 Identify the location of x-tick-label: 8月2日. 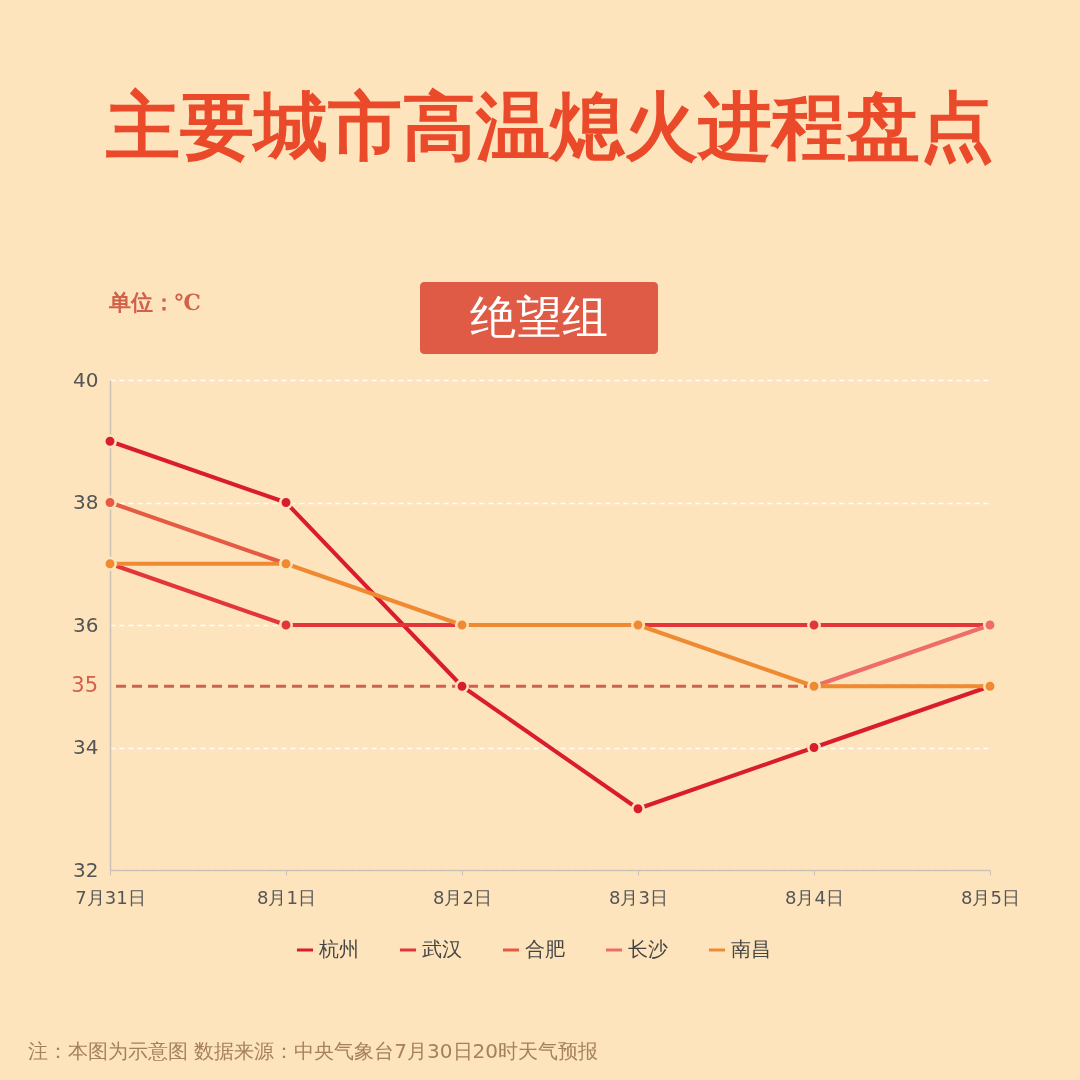
(462, 897).